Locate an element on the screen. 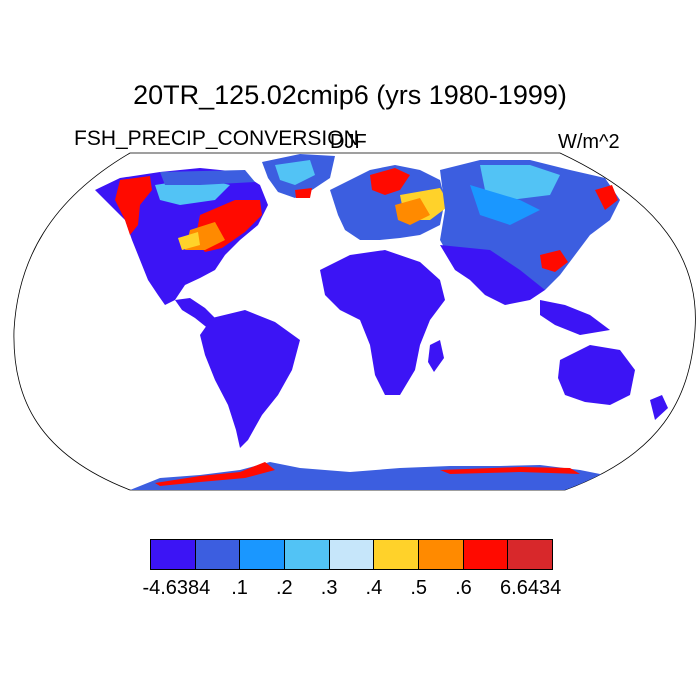  colorbar-label-7: 6.6434 is located at coordinates (531, 588).